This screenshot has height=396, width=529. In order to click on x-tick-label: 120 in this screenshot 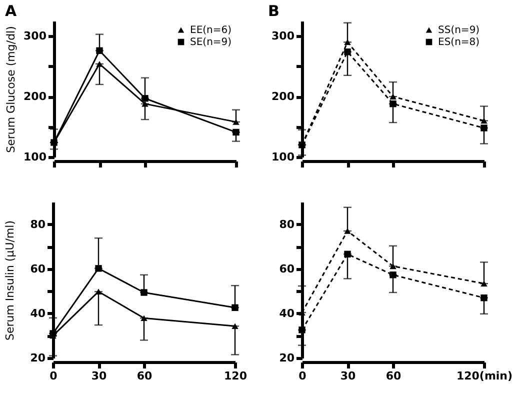, I will do `click(236, 376)`.